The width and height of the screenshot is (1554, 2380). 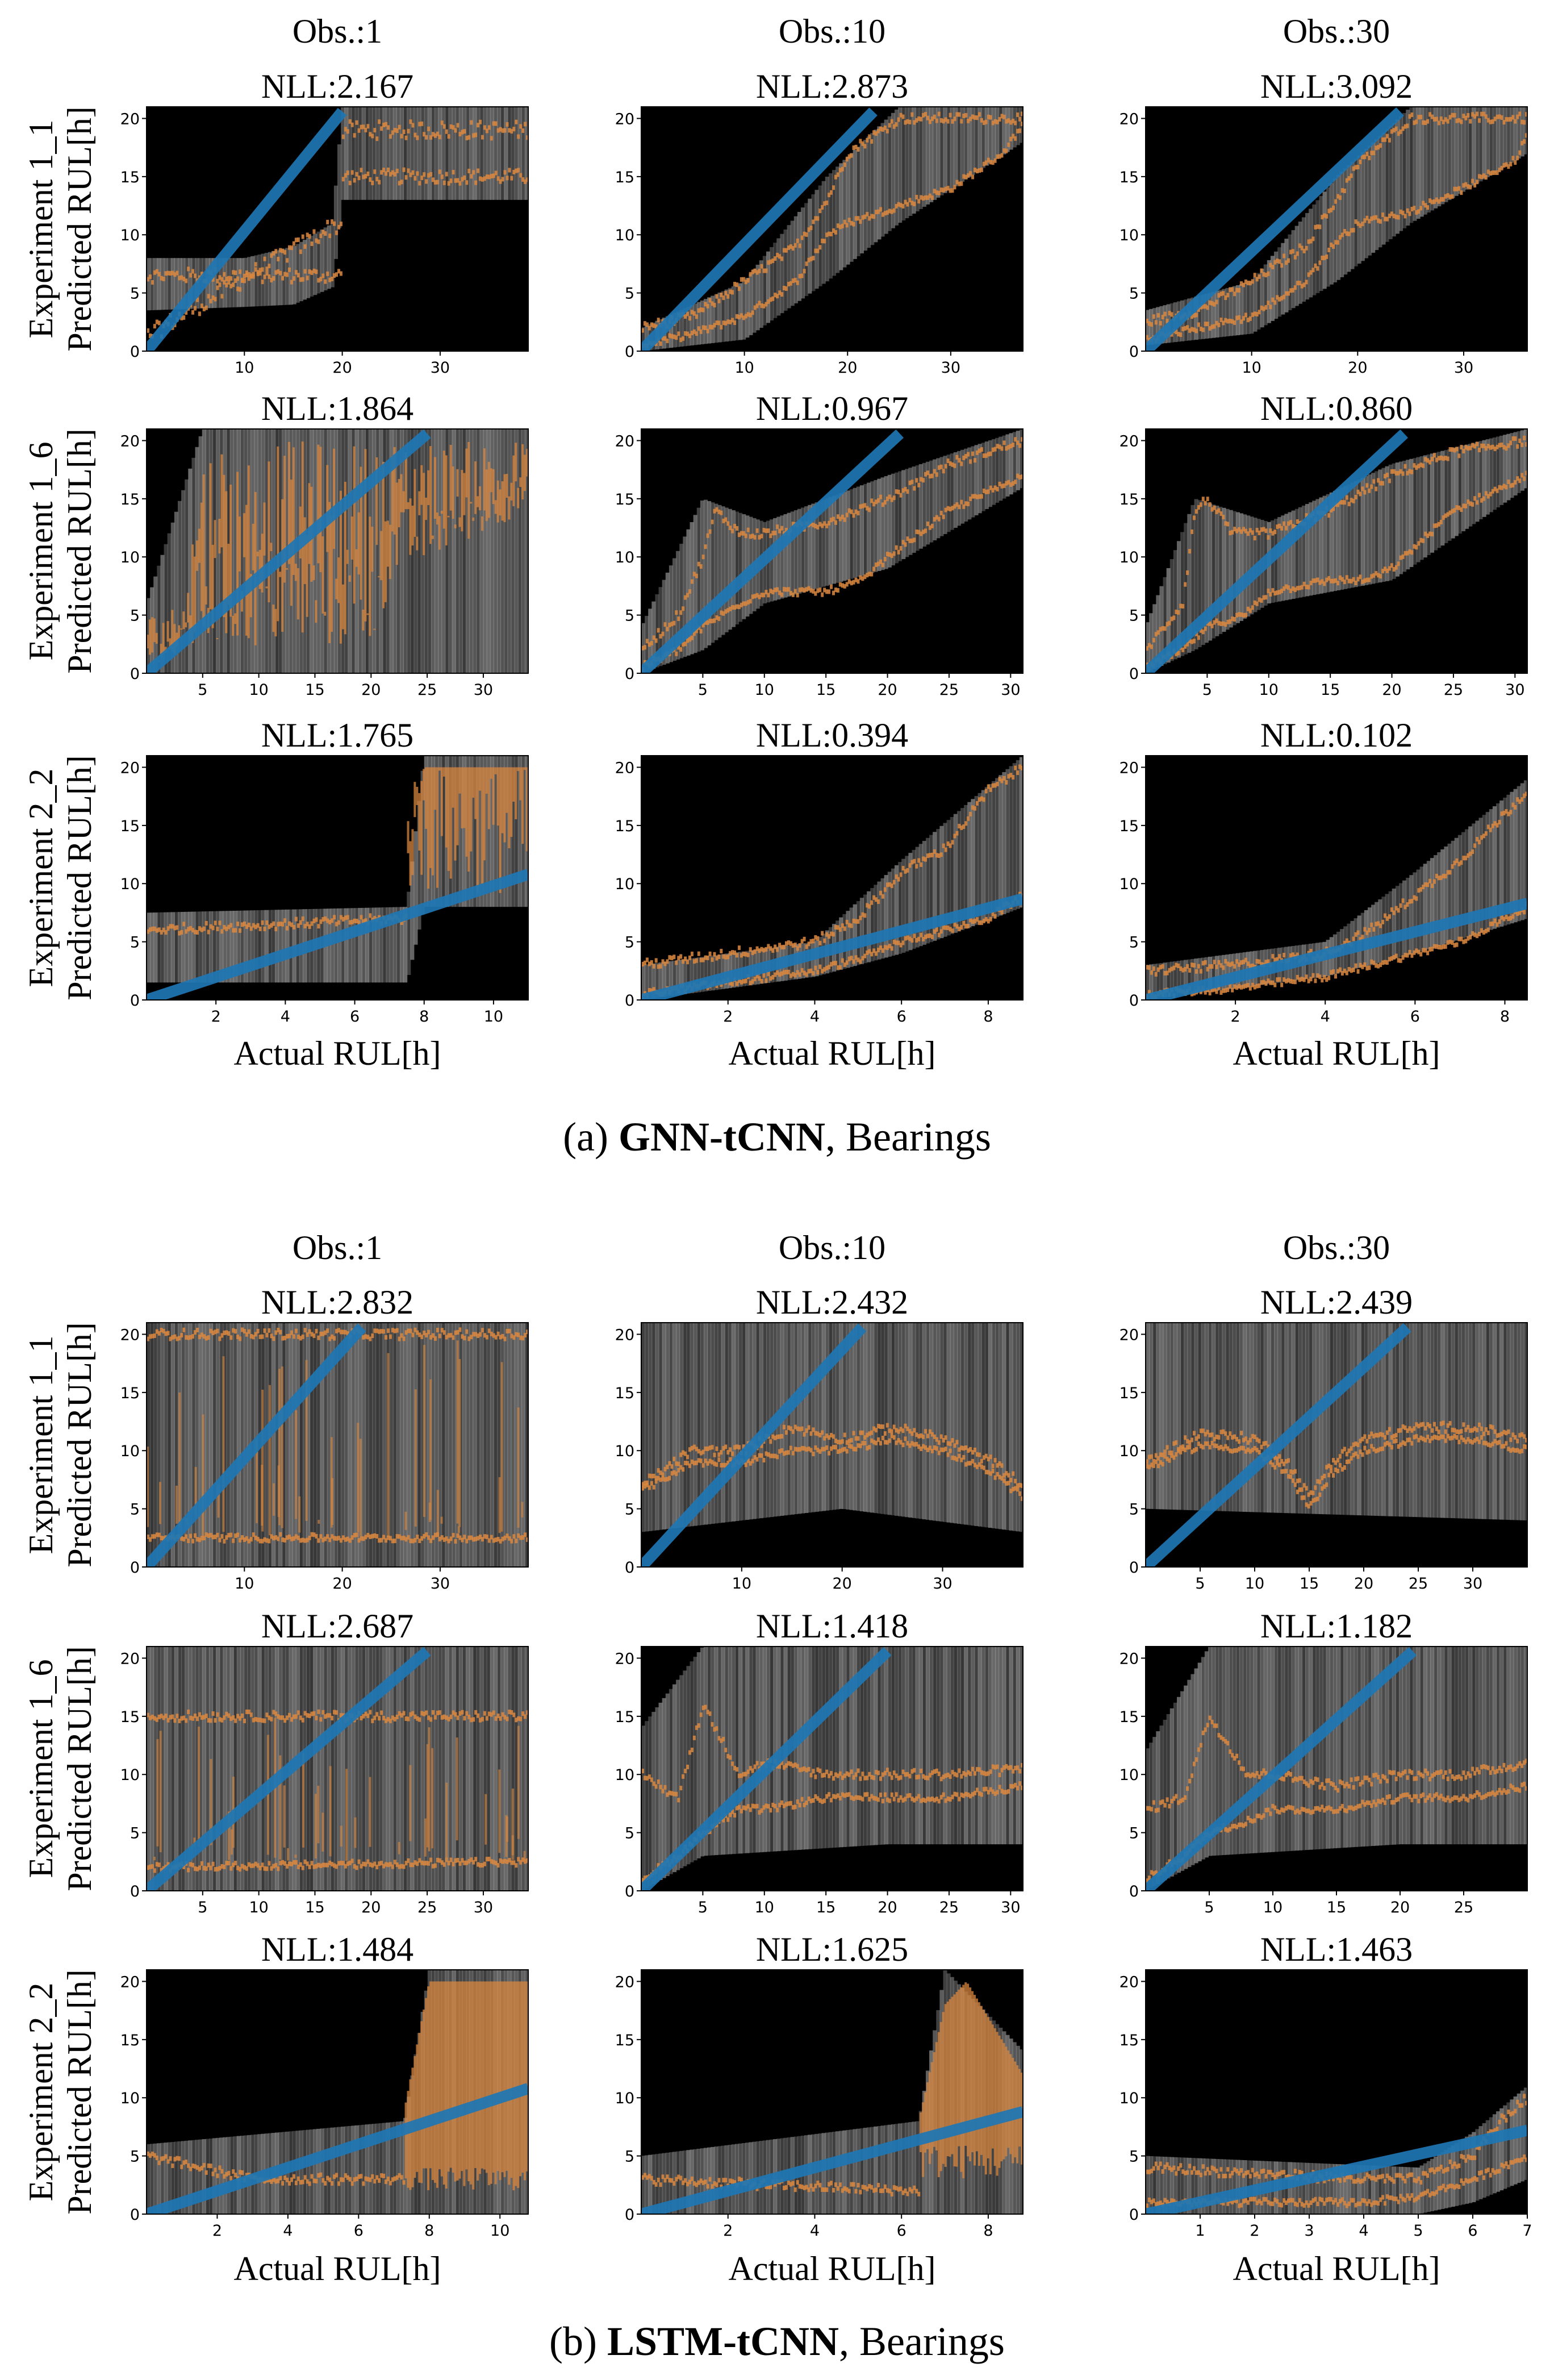 I want to click on column-title: Obs.:10, so click(x=832, y=1247).